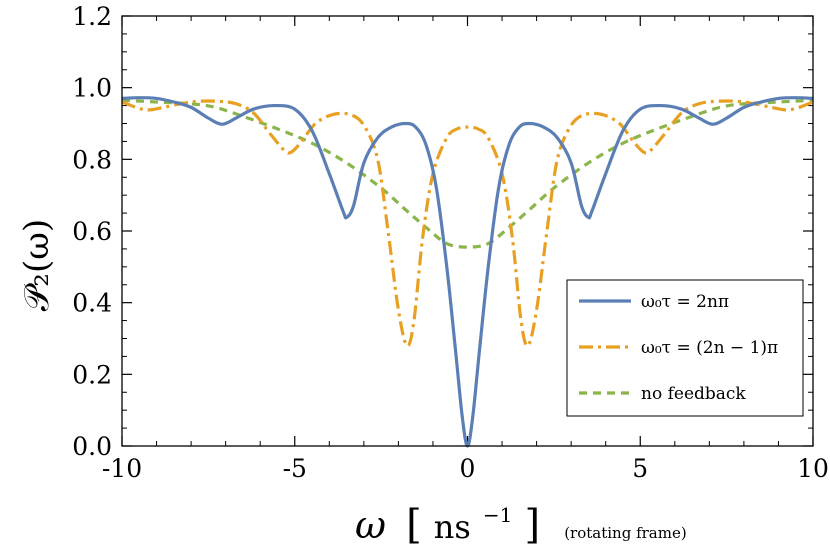 This screenshot has height=550, width=830. What do you see at coordinates (693, 394) in the screenshot?
I see `legend-label-3: no feedback` at bounding box center [693, 394].